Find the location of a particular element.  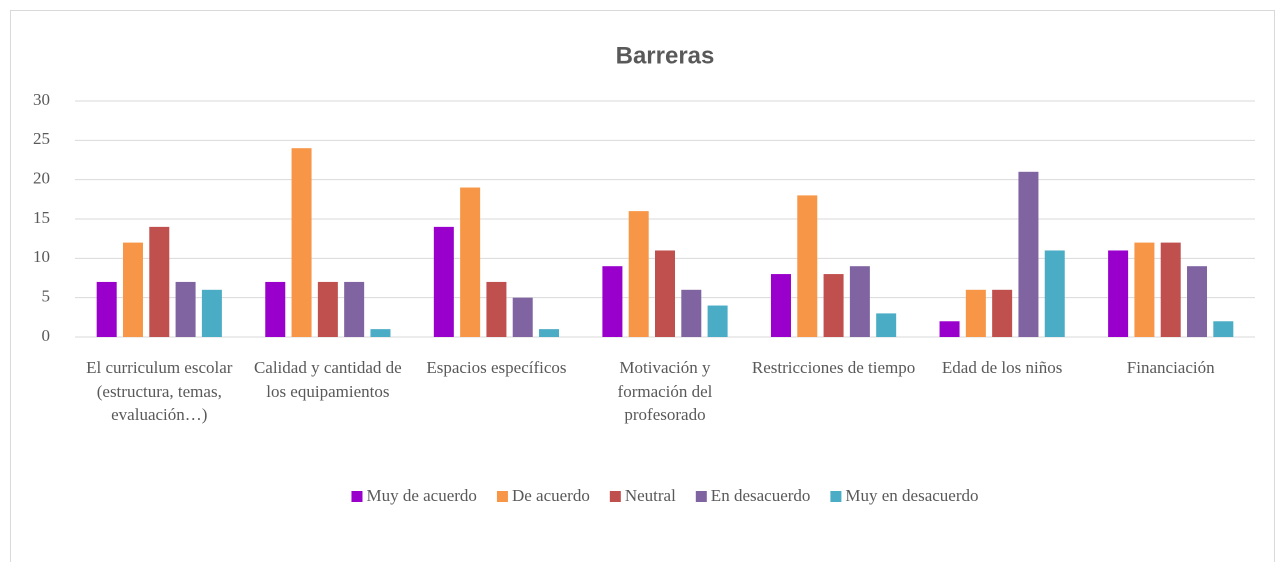

y-tick-label: 20 is located at coordinates (41, 178).